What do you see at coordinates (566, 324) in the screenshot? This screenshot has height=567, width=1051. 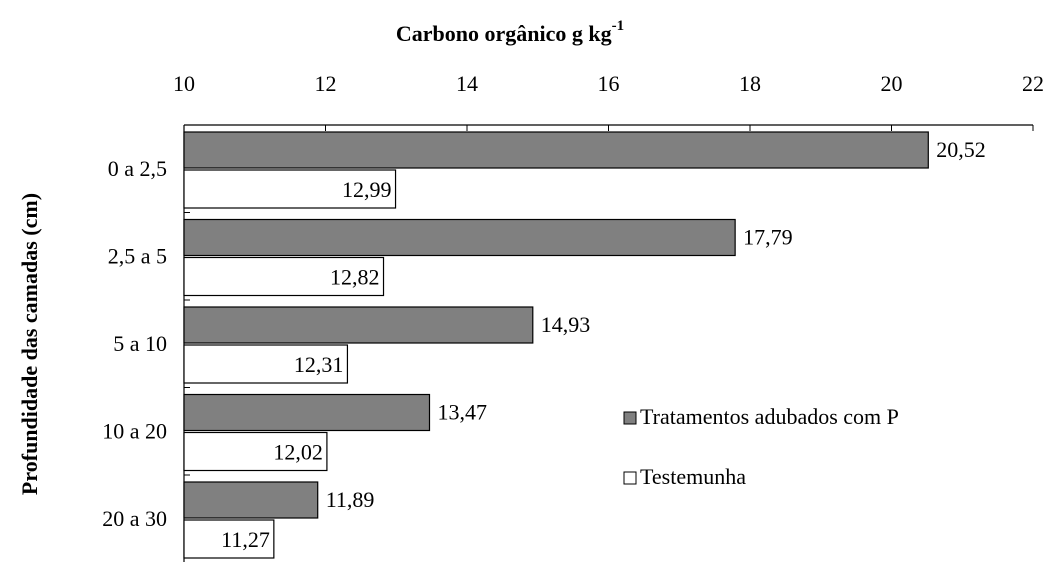 I see `value-label: 14,93` at bounding box center [566, 324].